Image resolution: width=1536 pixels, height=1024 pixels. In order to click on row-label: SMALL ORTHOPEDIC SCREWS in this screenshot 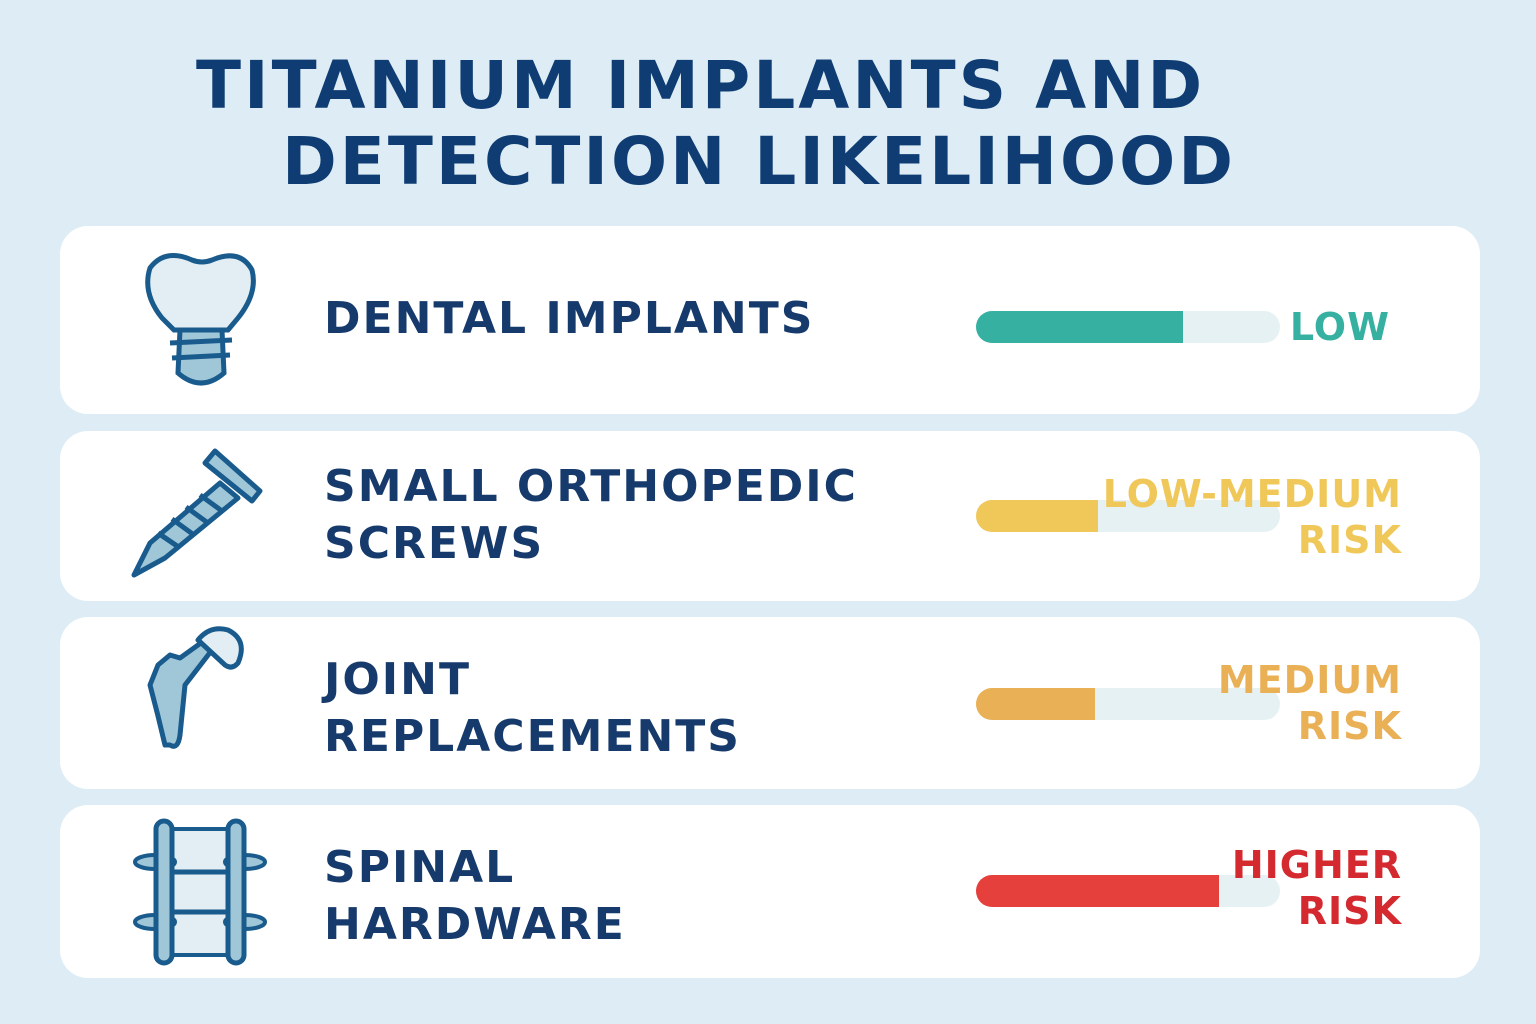, I will do `click(591, 515)`.